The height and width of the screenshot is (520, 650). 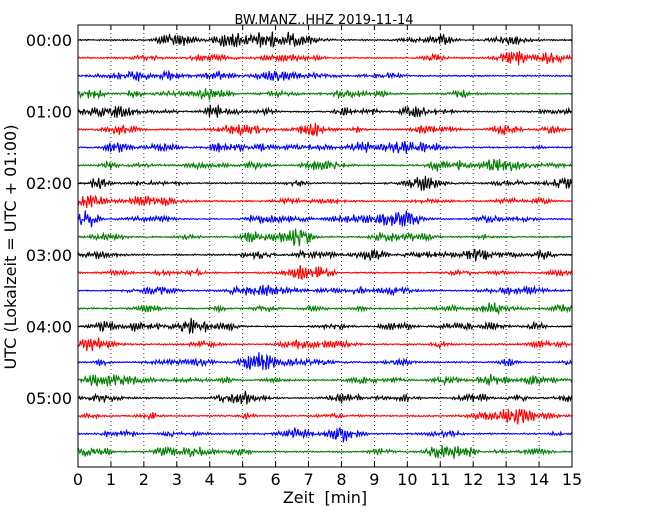 I want to click on y-tick-label: 01:00, so click(x=49, y=112).